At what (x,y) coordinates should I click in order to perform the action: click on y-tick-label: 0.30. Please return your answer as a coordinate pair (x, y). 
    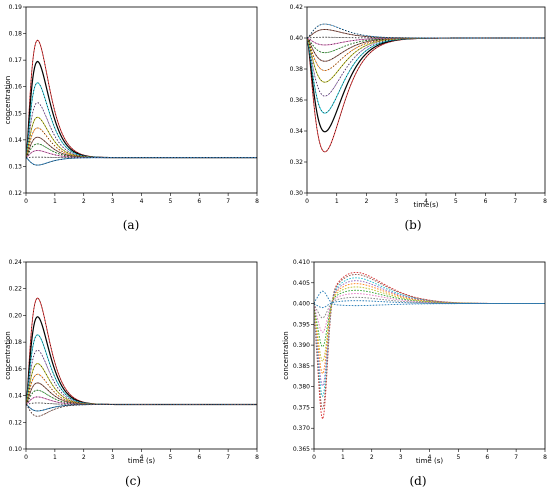
    Looking at the image, I should click on (297, 193).